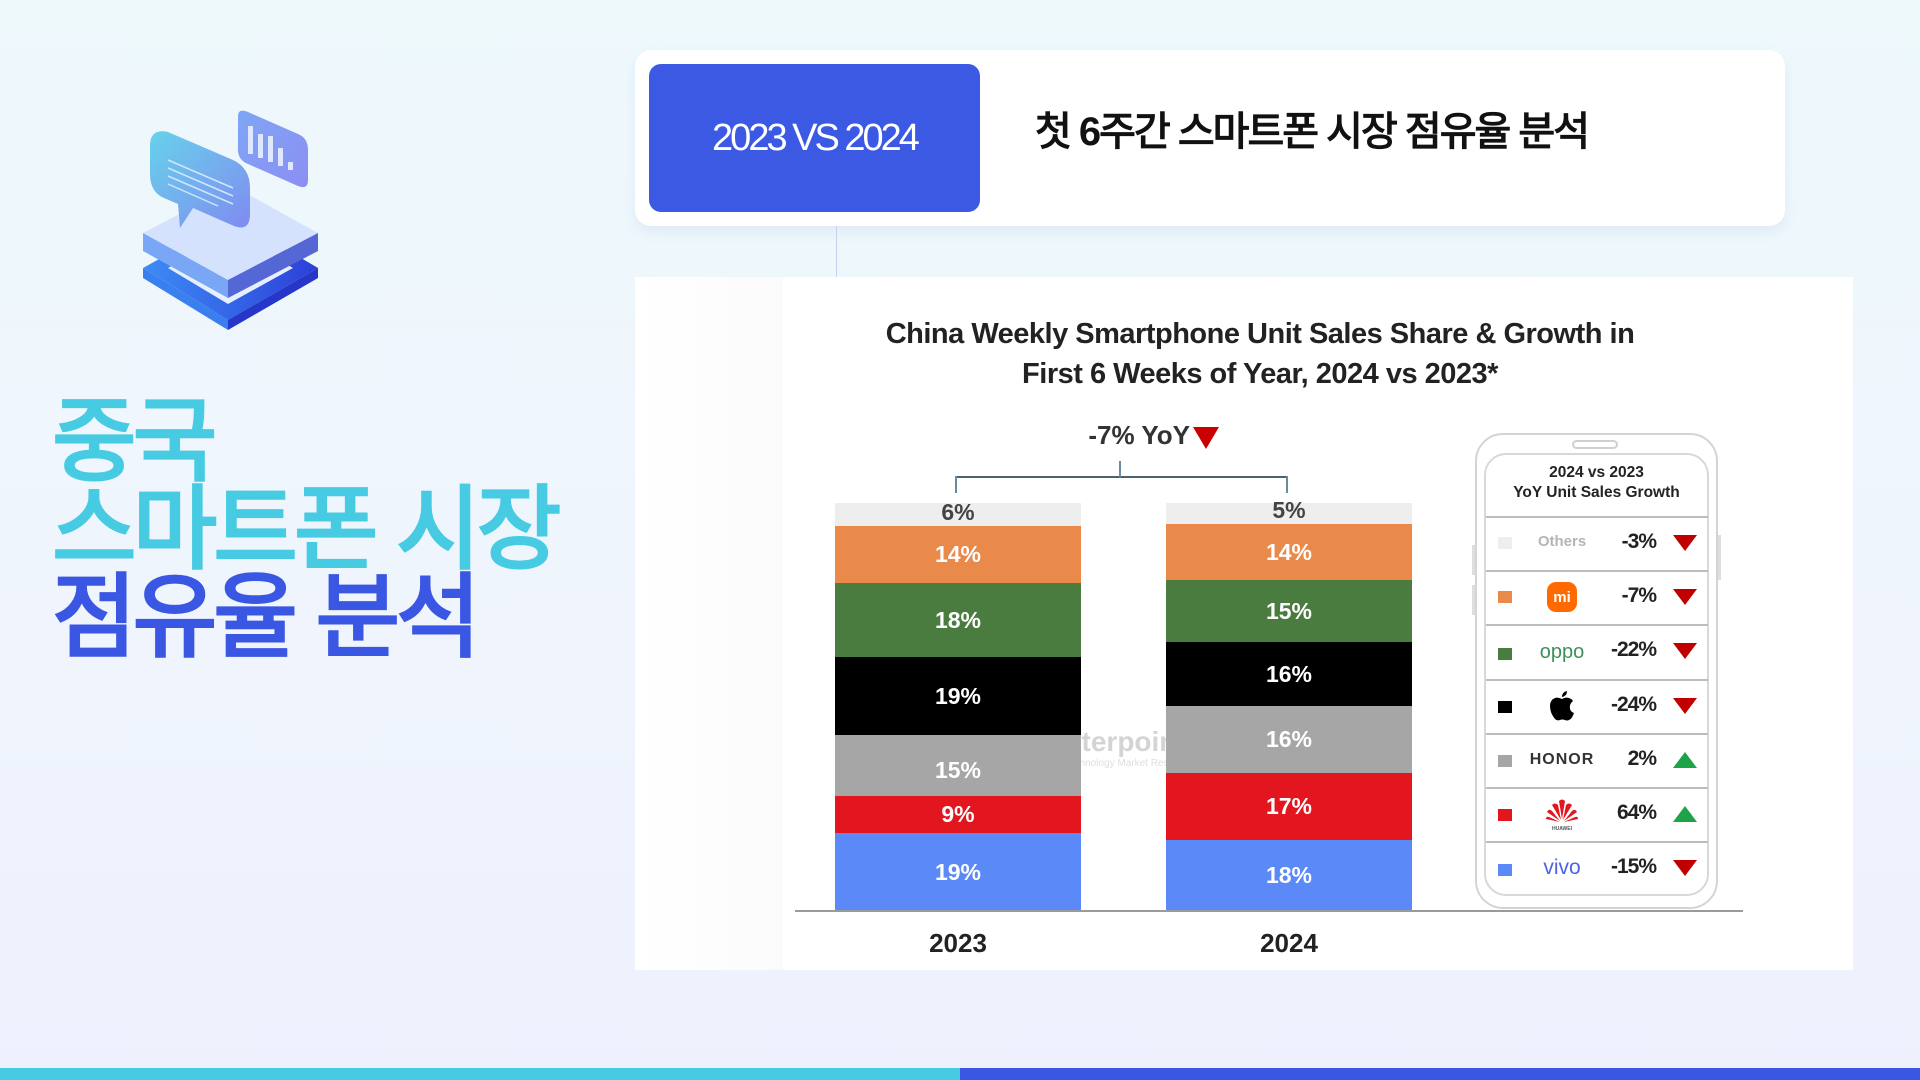 This screenshot has width=1920, height=1080. I want to click on legend-row-apple: -24%, so click(1597, 706).